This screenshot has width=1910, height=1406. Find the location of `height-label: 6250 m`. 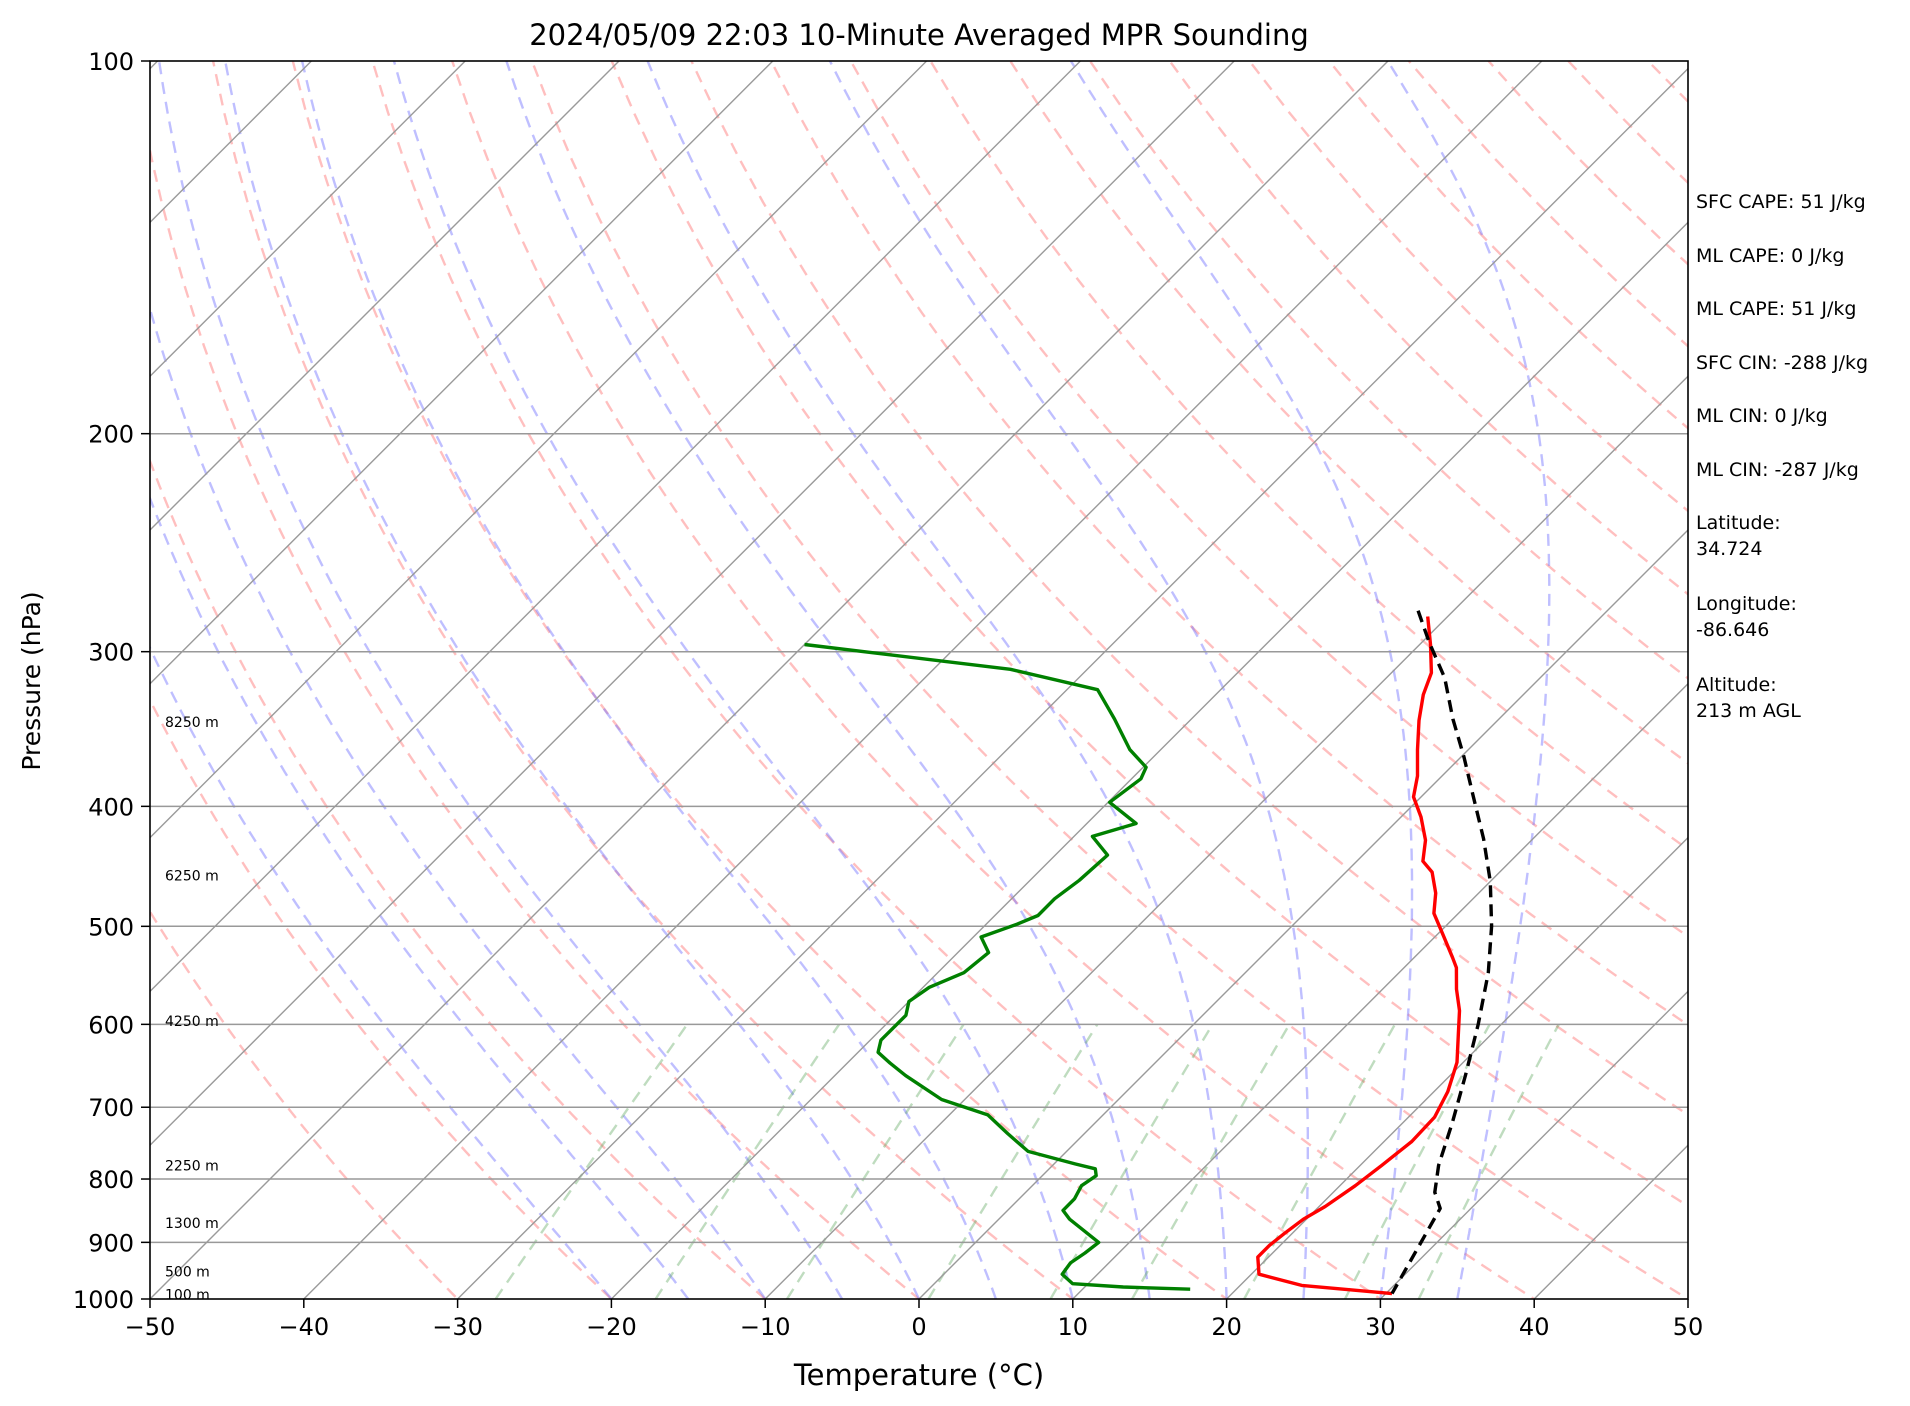

height-label: 6250 m is located at coordinates (192, 877).